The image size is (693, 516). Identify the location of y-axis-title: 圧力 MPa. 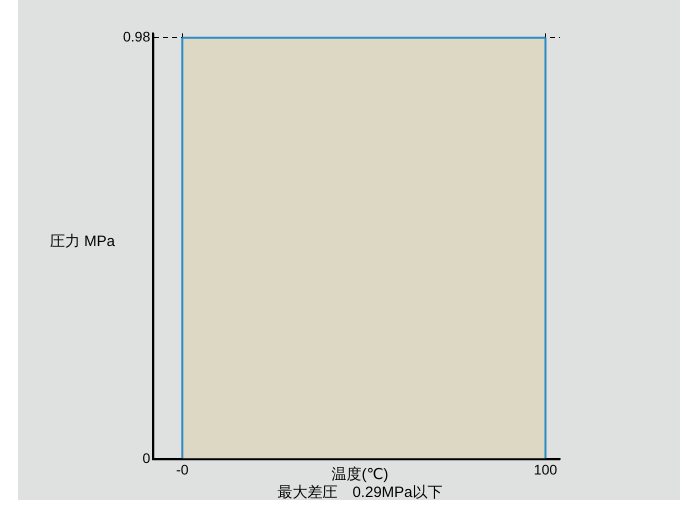
(83, 241).